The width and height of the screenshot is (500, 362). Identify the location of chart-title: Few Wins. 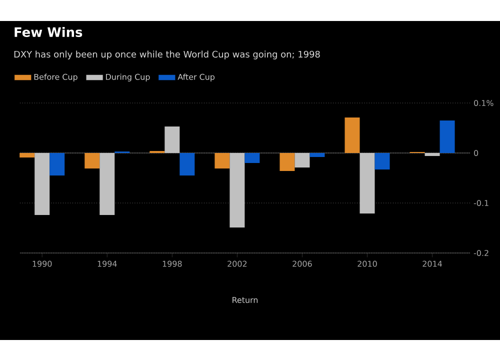
(48, 32).